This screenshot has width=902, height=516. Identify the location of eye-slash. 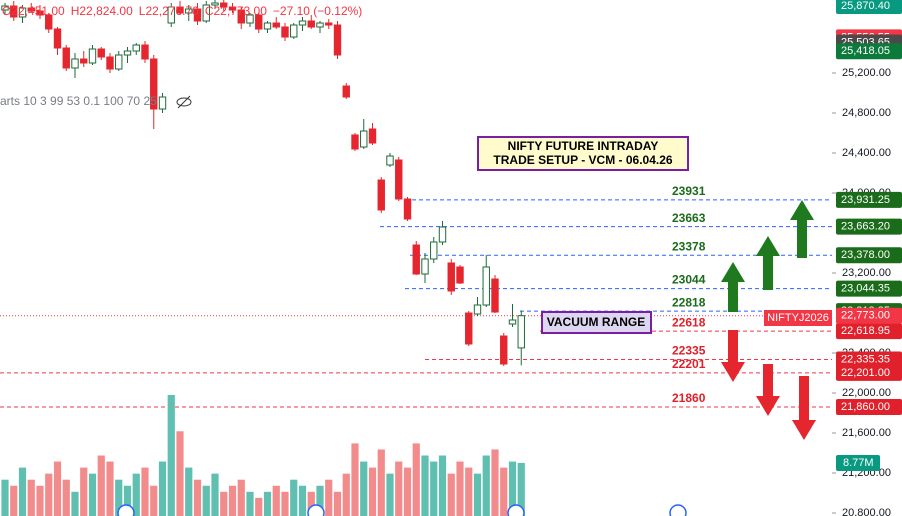
(184, 102).